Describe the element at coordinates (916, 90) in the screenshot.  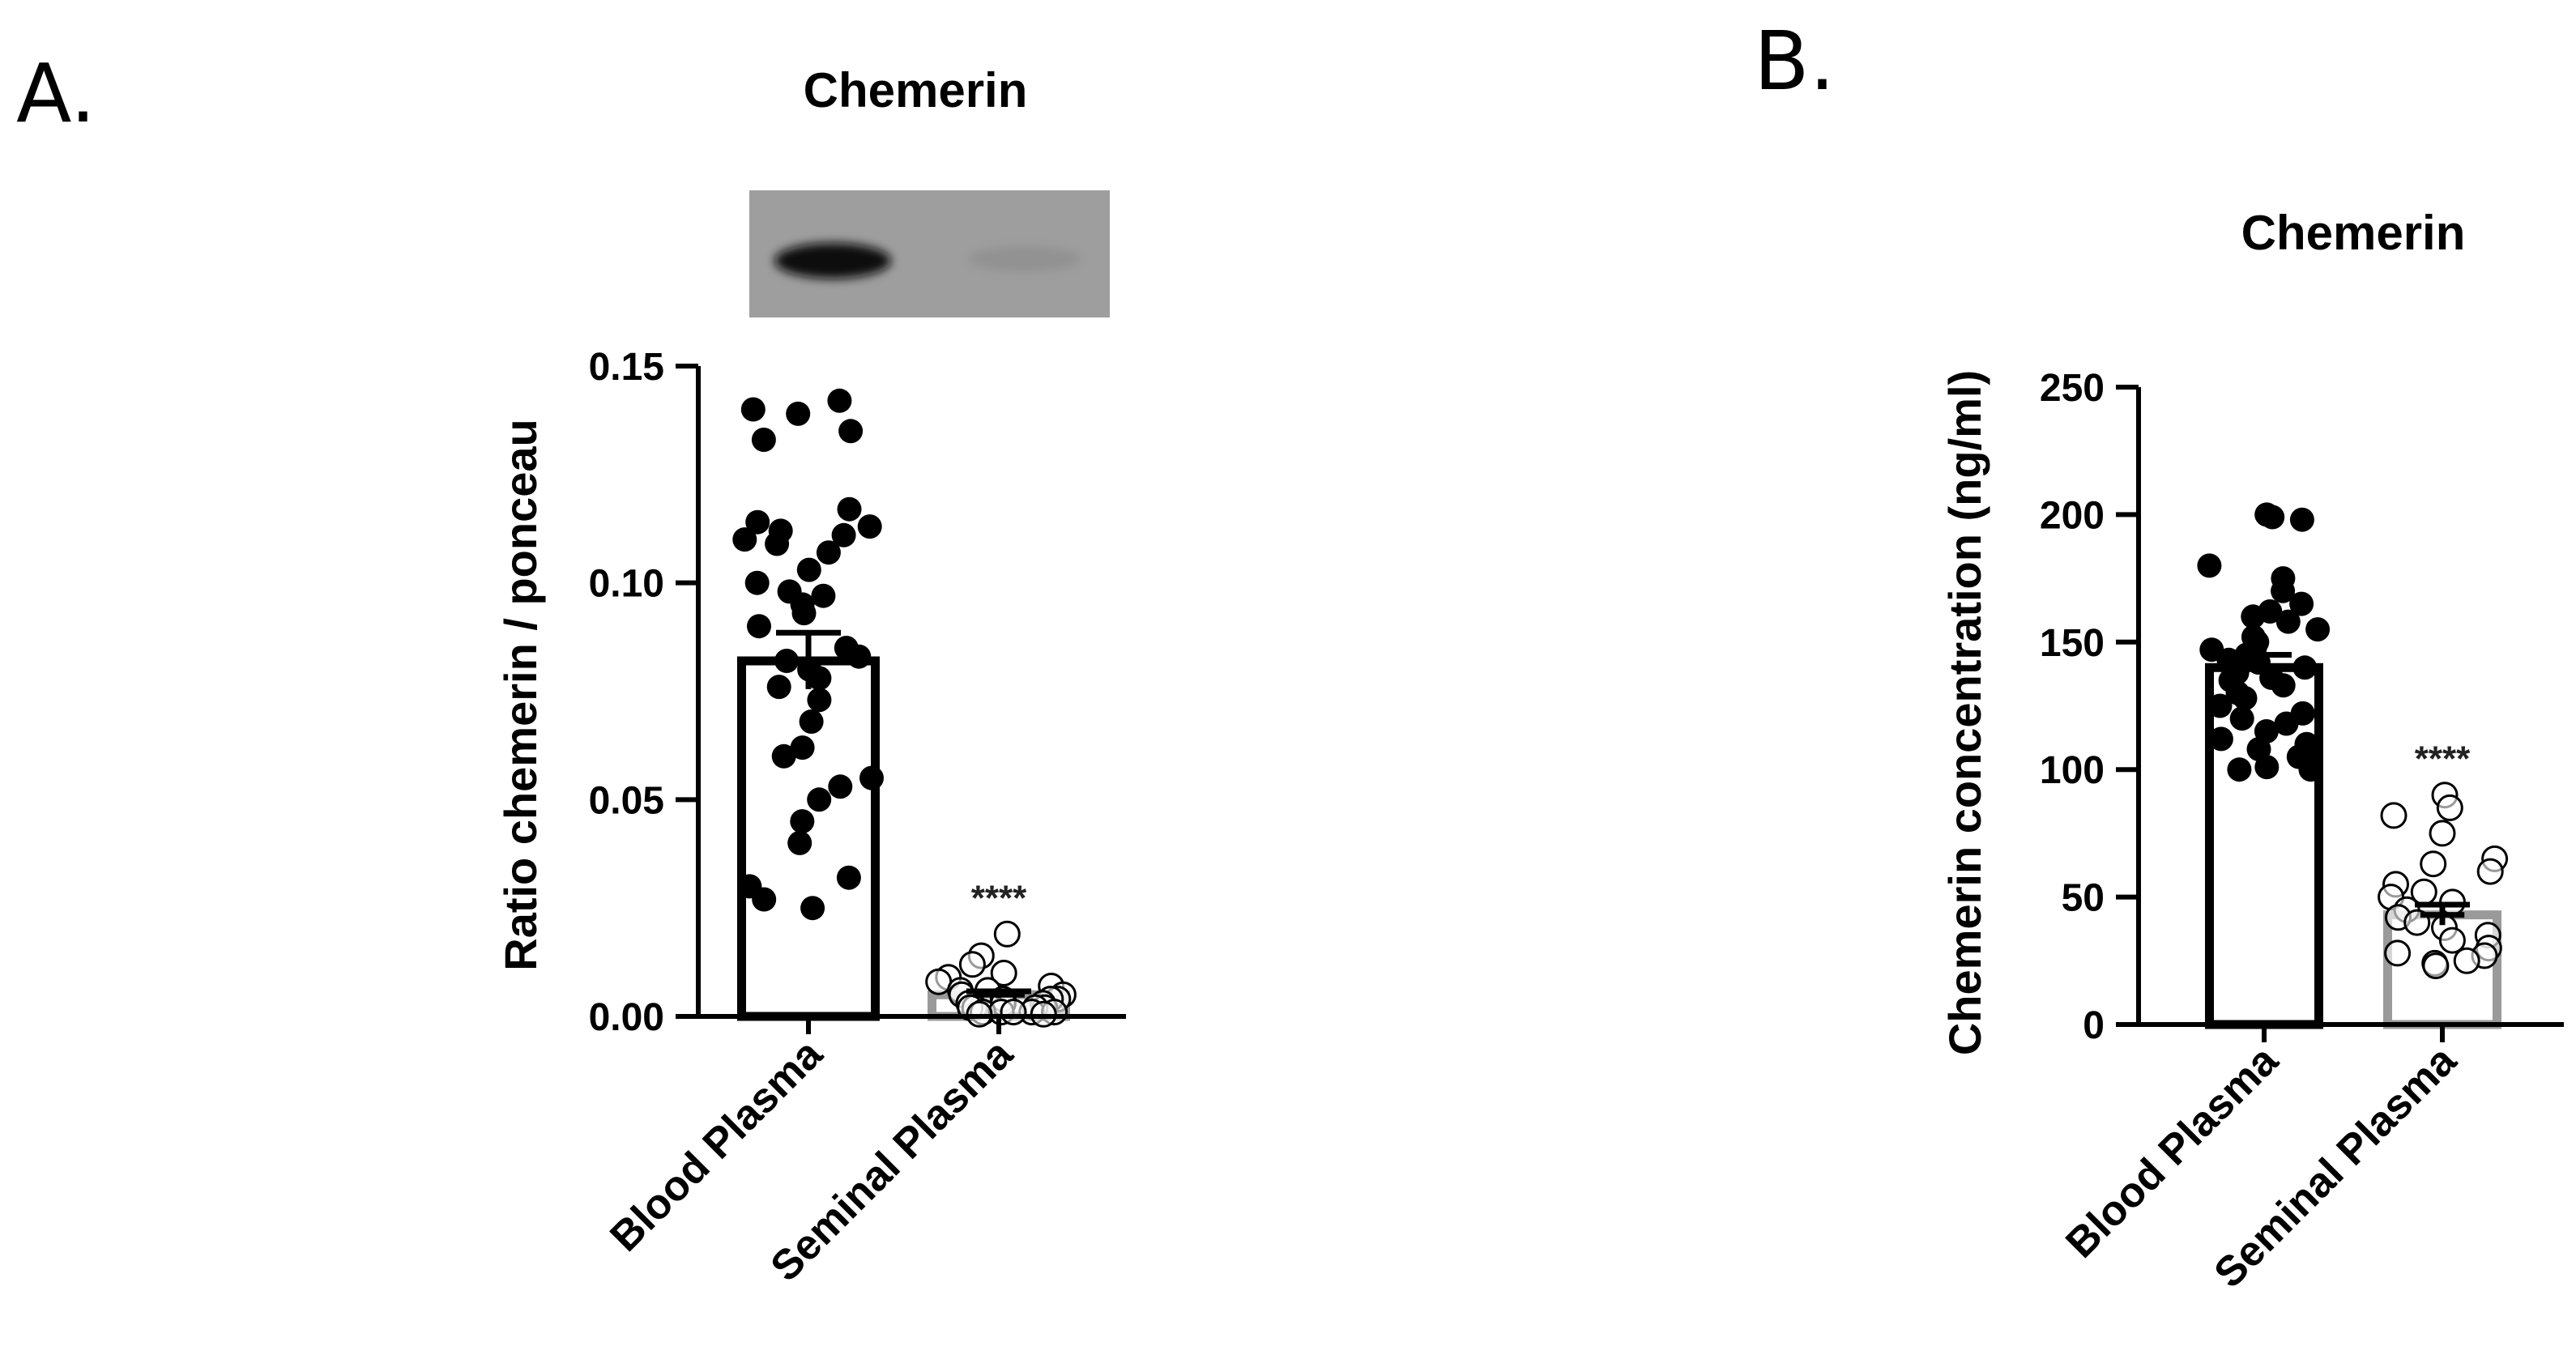
I see `panel-a-title: Chemerin` at that location.